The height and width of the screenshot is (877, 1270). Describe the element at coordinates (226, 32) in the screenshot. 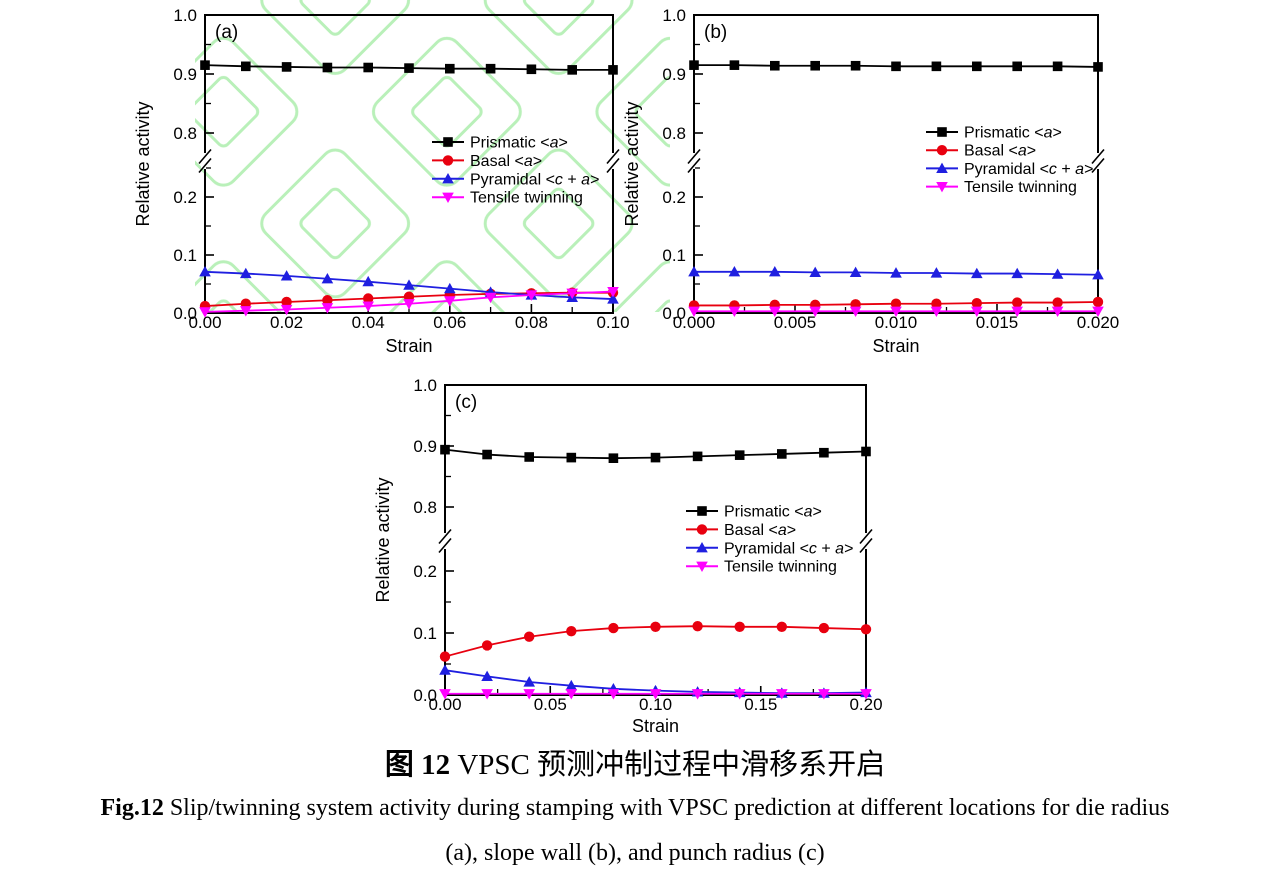

I see `panel-label-a: (a)` at that location.